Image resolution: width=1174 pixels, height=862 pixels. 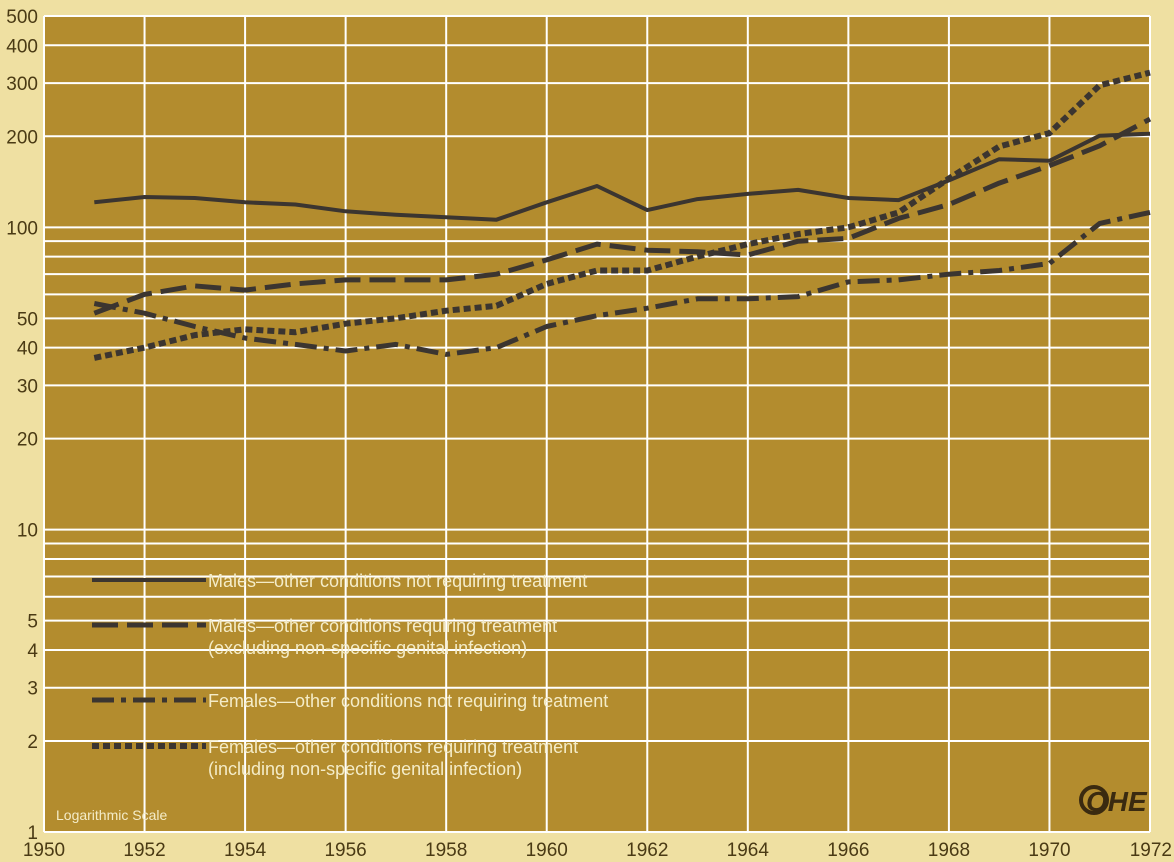 What do you see at coordinates (27, 349) in the screenshot?
I see `y-tick-label: 40` at bounding box center [27, 349].